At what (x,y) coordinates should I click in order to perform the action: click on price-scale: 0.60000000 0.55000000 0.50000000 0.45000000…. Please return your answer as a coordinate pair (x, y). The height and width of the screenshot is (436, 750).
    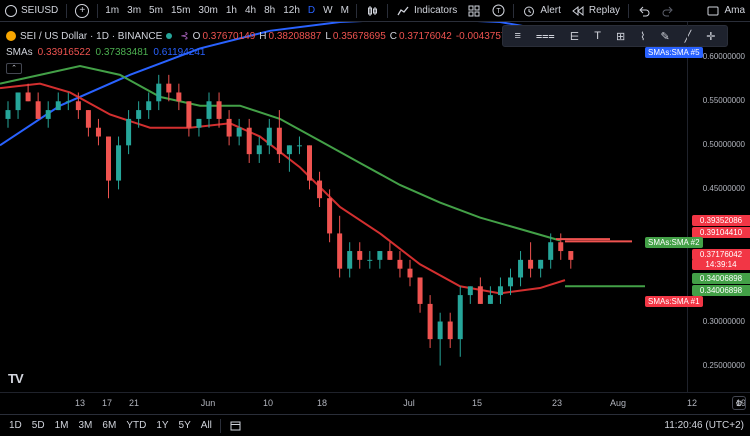
    Looking at the image, I should click on (718, 207).